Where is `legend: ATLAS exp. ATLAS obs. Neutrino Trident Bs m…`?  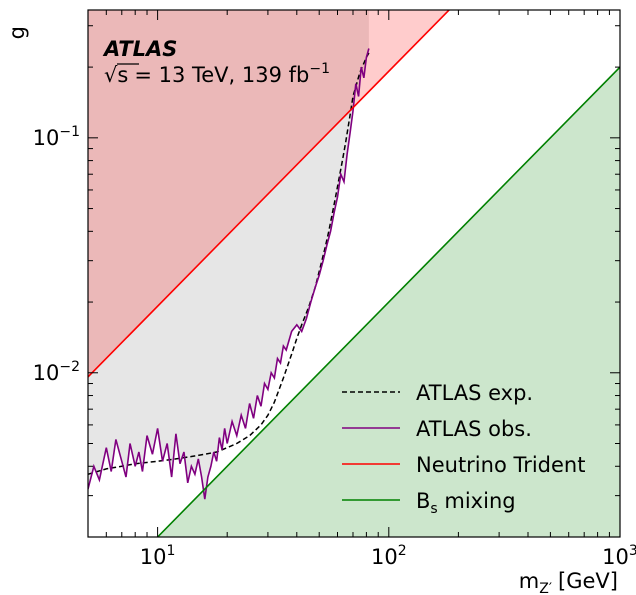 legend: ATLAS exp. ATLAS obs. Neutrino Trident Bs m… is located at coordinates (463, 449).